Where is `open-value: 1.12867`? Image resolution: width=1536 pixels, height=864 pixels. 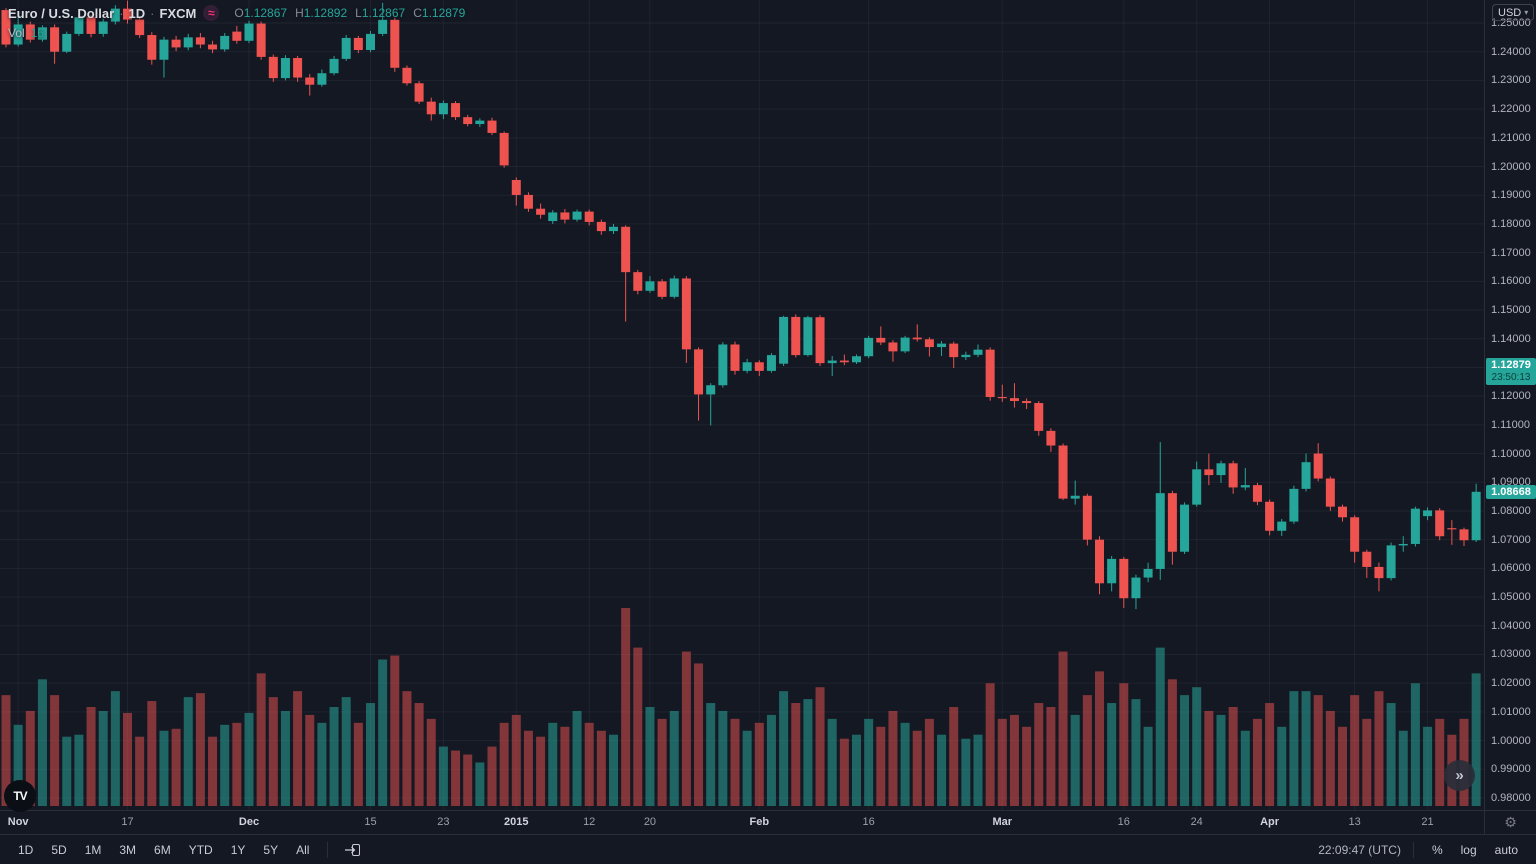 open-value: 1.12867 is located at coordinates (265, 13).